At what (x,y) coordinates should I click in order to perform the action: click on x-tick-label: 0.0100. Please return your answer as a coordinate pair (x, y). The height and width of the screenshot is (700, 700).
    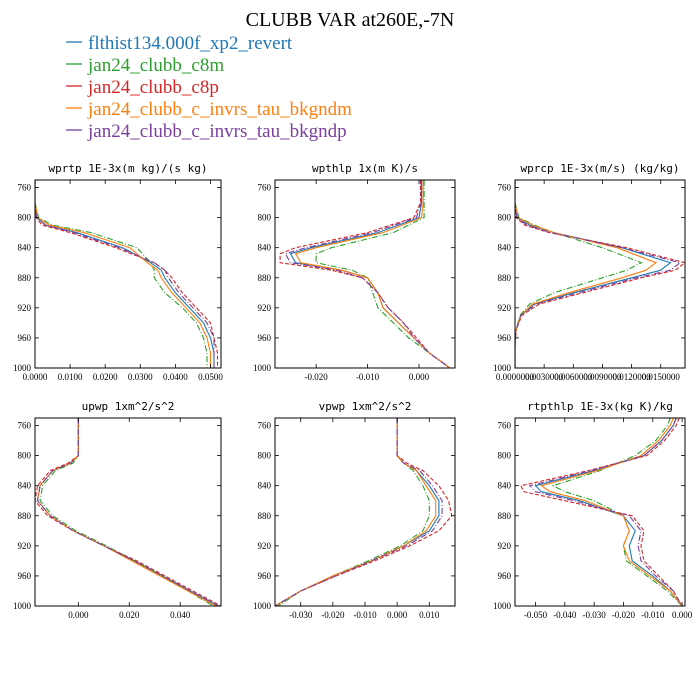
    Looking at the image, I should click on (70, 377).